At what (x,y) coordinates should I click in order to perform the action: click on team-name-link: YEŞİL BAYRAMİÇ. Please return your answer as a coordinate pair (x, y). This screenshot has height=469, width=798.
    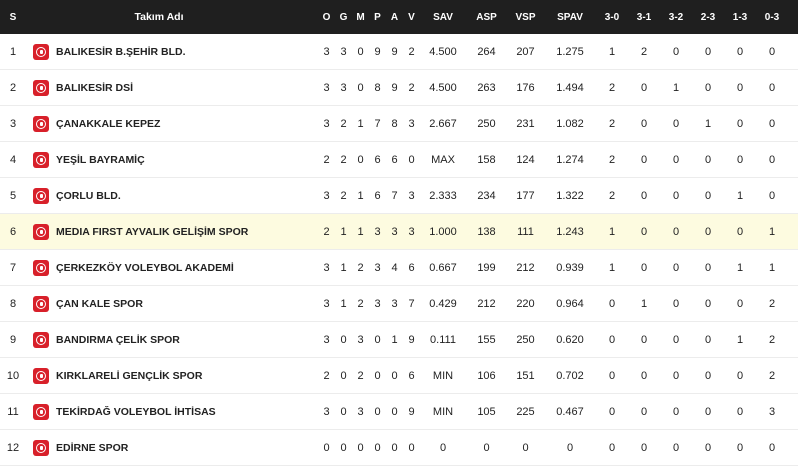
    Looking at the image, I should click on (100, 159).